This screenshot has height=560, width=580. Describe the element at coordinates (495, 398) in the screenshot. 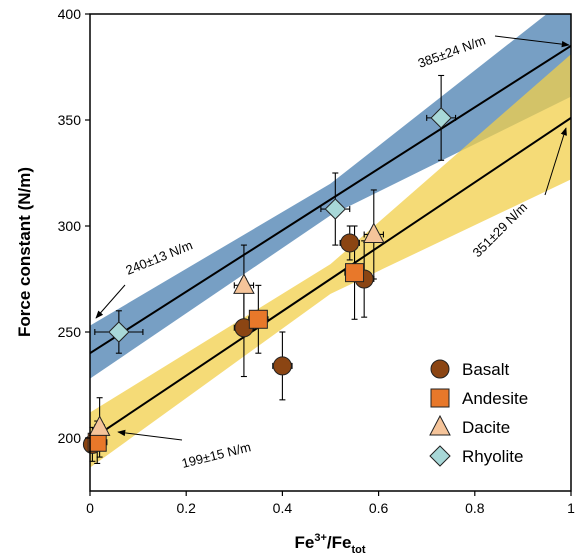

I see `legend-label: Andesite` at that location.